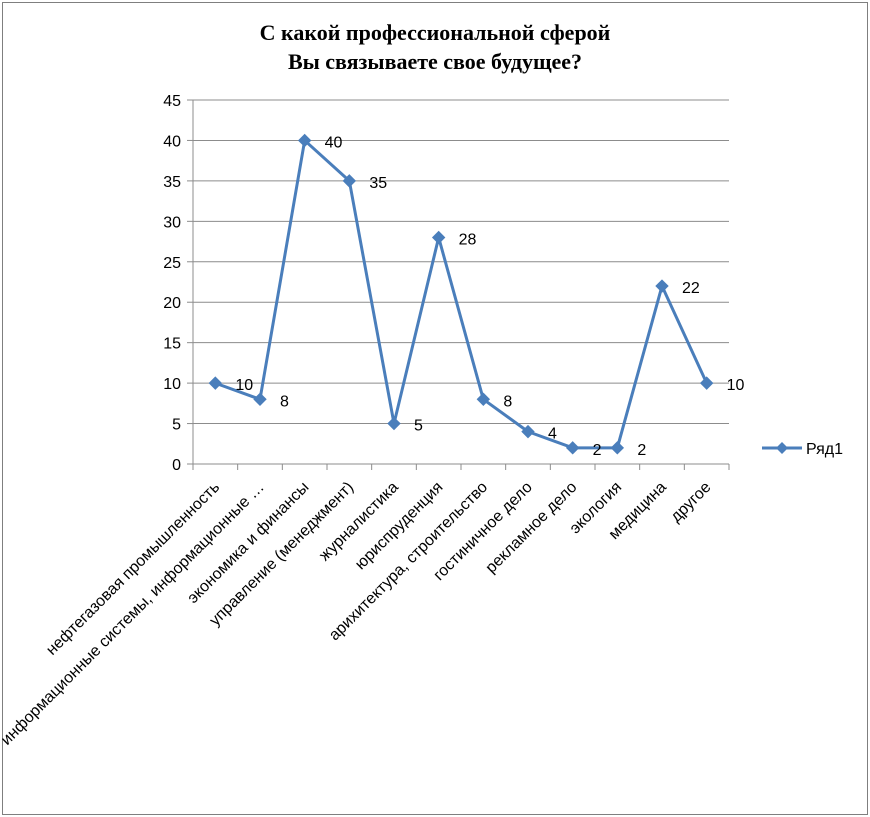  What do you see at coordinates (172, 384) in the screenshot?
I see `y-tick-label: 10` at bounding box center [172, 384].